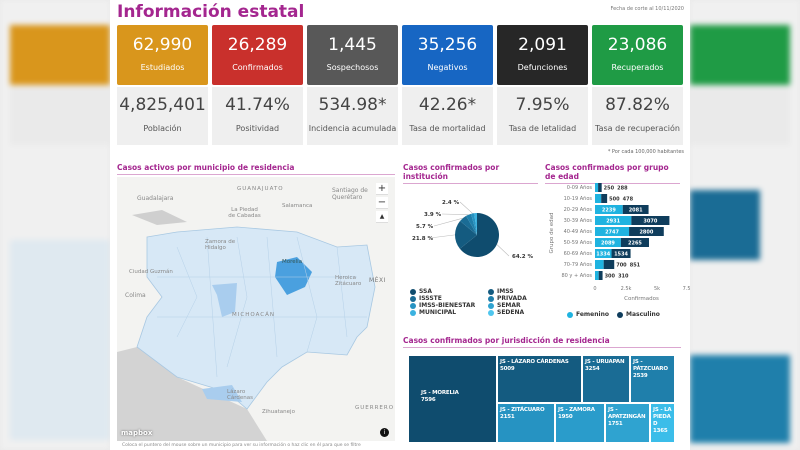  What do you see at coordinates (447, 45) in the screenshot?
I see `stat-value: 35,256` at bounding box center [447, 45].